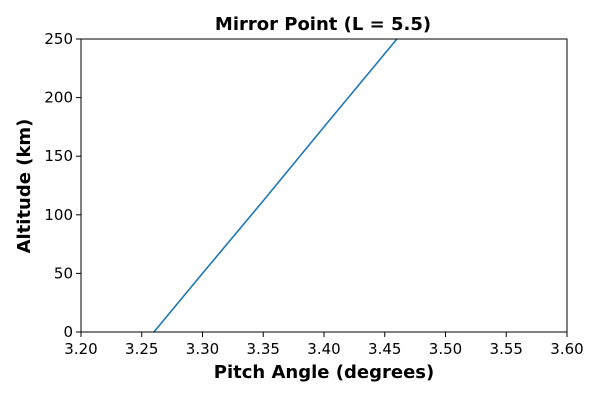  I want to click on y-tick-label: 150, so click(58, 156).